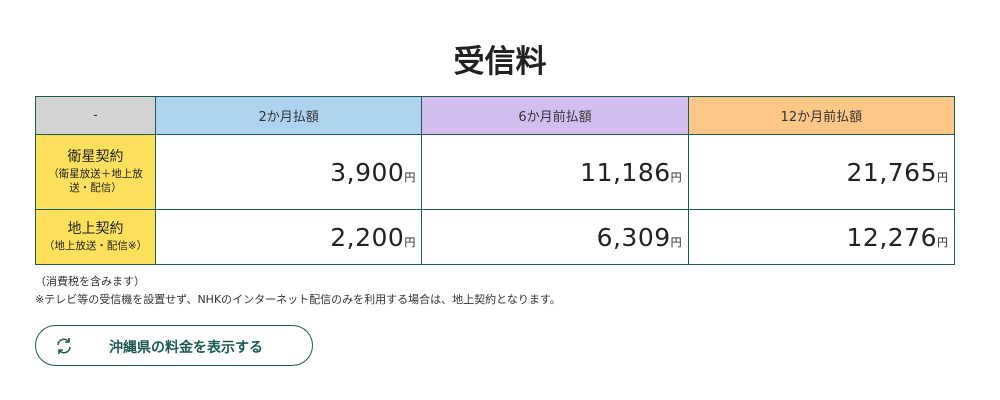  What do you see at coordinates (64, 346) in the screenshot?
I see `refresh-icon` at bounding box center [64, 346].